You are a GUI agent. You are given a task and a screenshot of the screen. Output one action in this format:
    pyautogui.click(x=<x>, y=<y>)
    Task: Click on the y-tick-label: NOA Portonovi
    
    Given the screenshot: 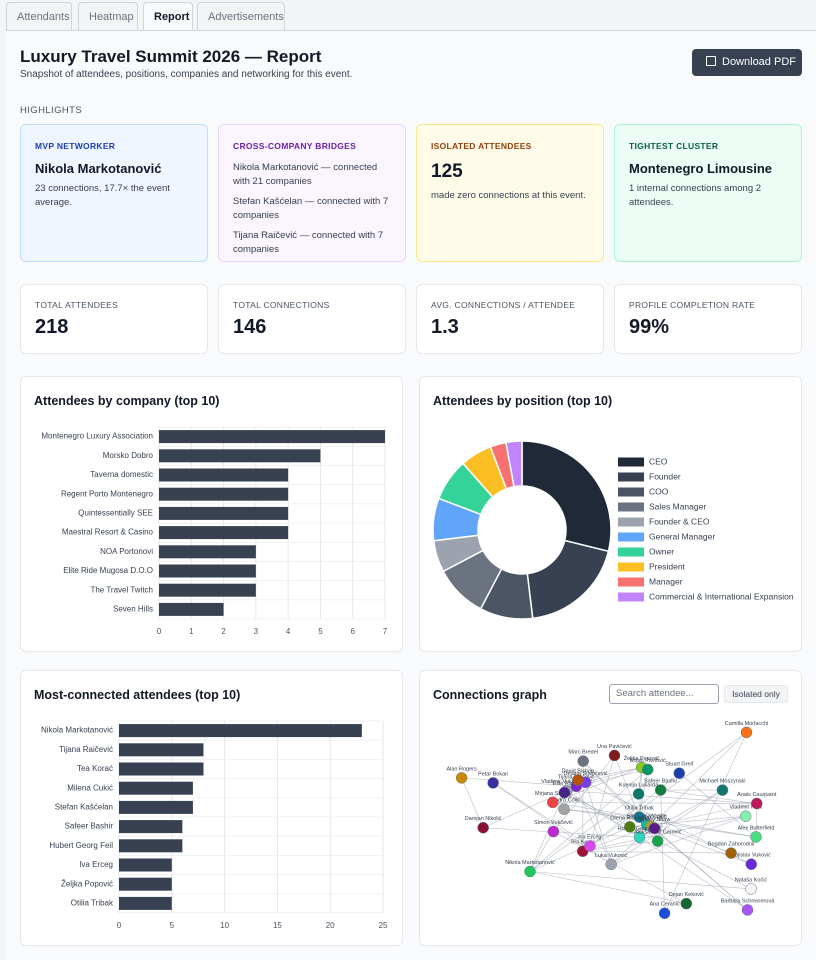 What is the action you would take?
    pyautogui.click(x=126, y=551)
    